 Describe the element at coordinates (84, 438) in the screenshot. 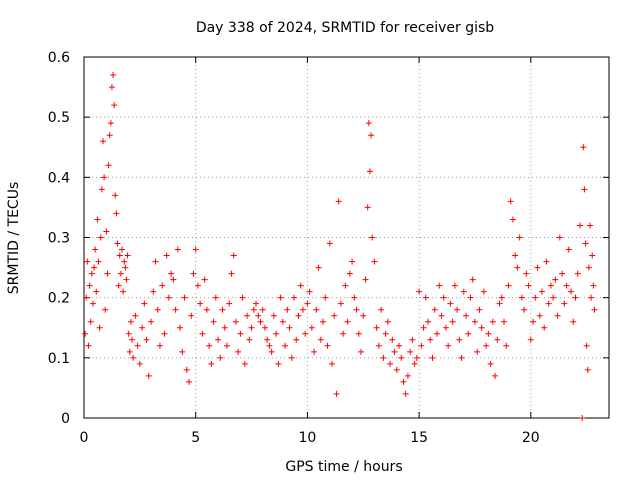

I see `x-tick-label: 0` at that location.